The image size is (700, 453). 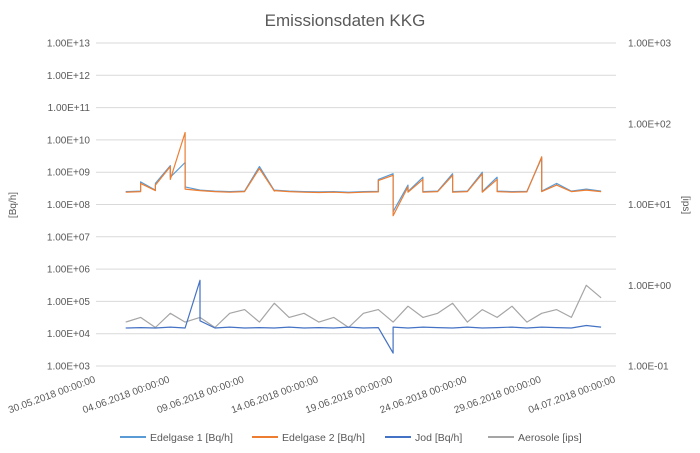 What do you see at coordinates (550, 438) in the screenshot?
I see `legend-label: Aerosole [ips]` at bounding box center [550, 438].